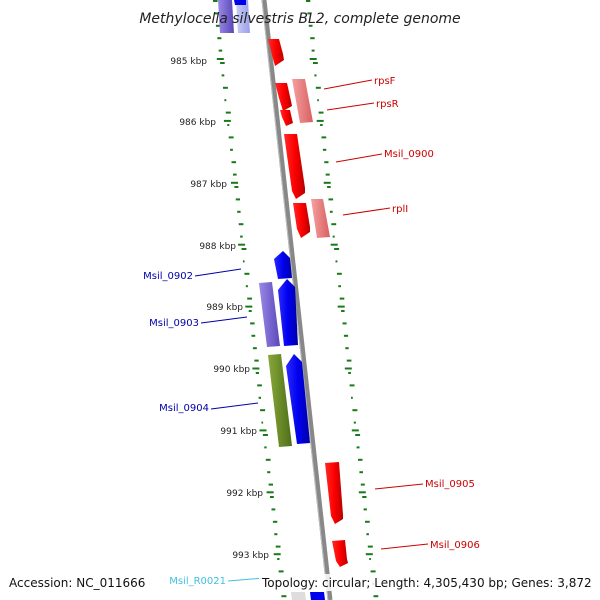 This screenshot has height=600, width=600. Describe the element at coordinates (286, 118) in the screenshot. I see `gene-rpsR` at that location.